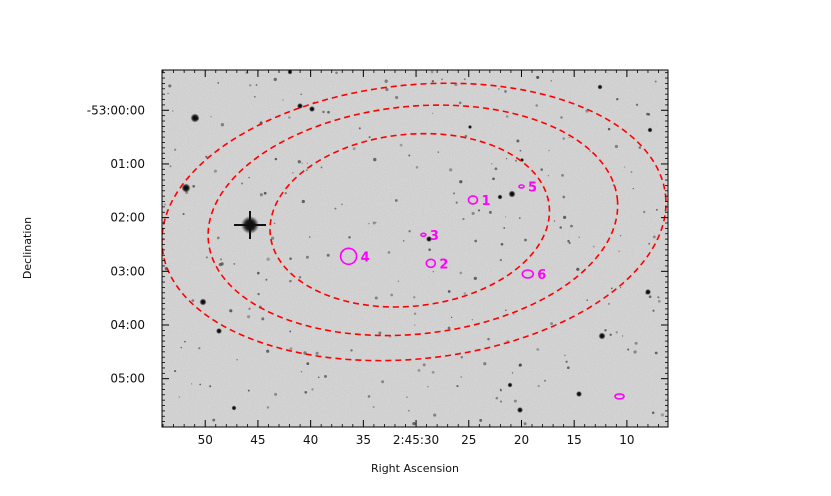  Describe the element at coordinates (431, 263) in the screenshot. I see `source-marker` at that location.